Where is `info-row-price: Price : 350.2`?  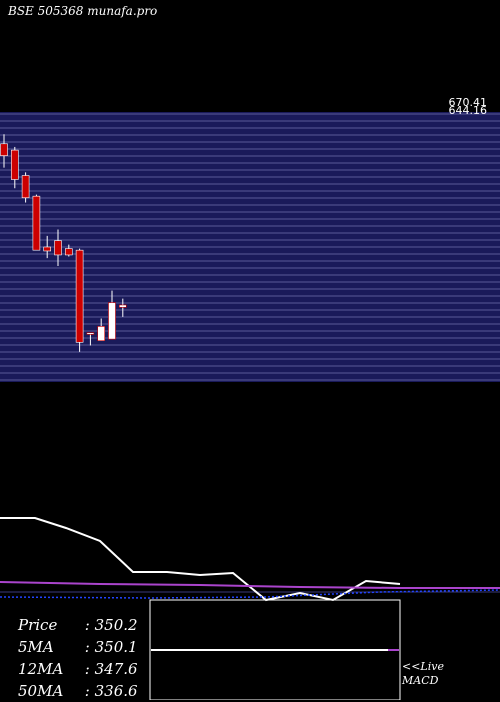
info-row-price: Price : 350.2 is located at coordinates (78, 625).